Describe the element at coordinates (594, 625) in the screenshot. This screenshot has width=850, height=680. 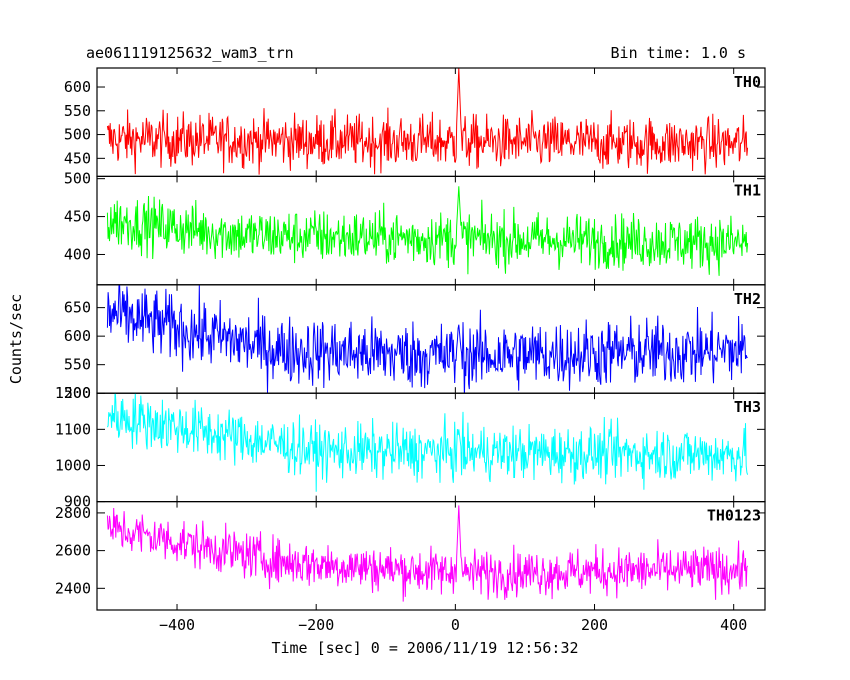
I see `x-tick-label: 200` at that location.